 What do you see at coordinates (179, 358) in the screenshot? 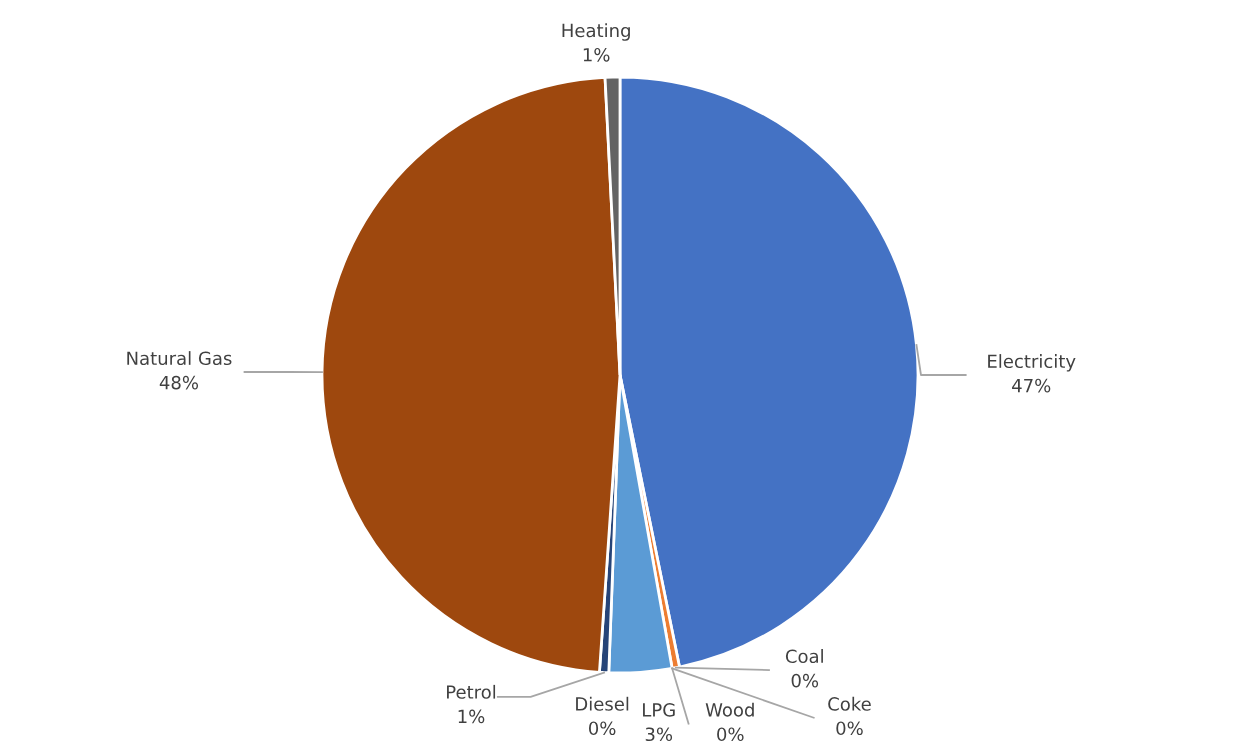
I see `slice-label: Natural Gas` at bounding box center [179, 358].